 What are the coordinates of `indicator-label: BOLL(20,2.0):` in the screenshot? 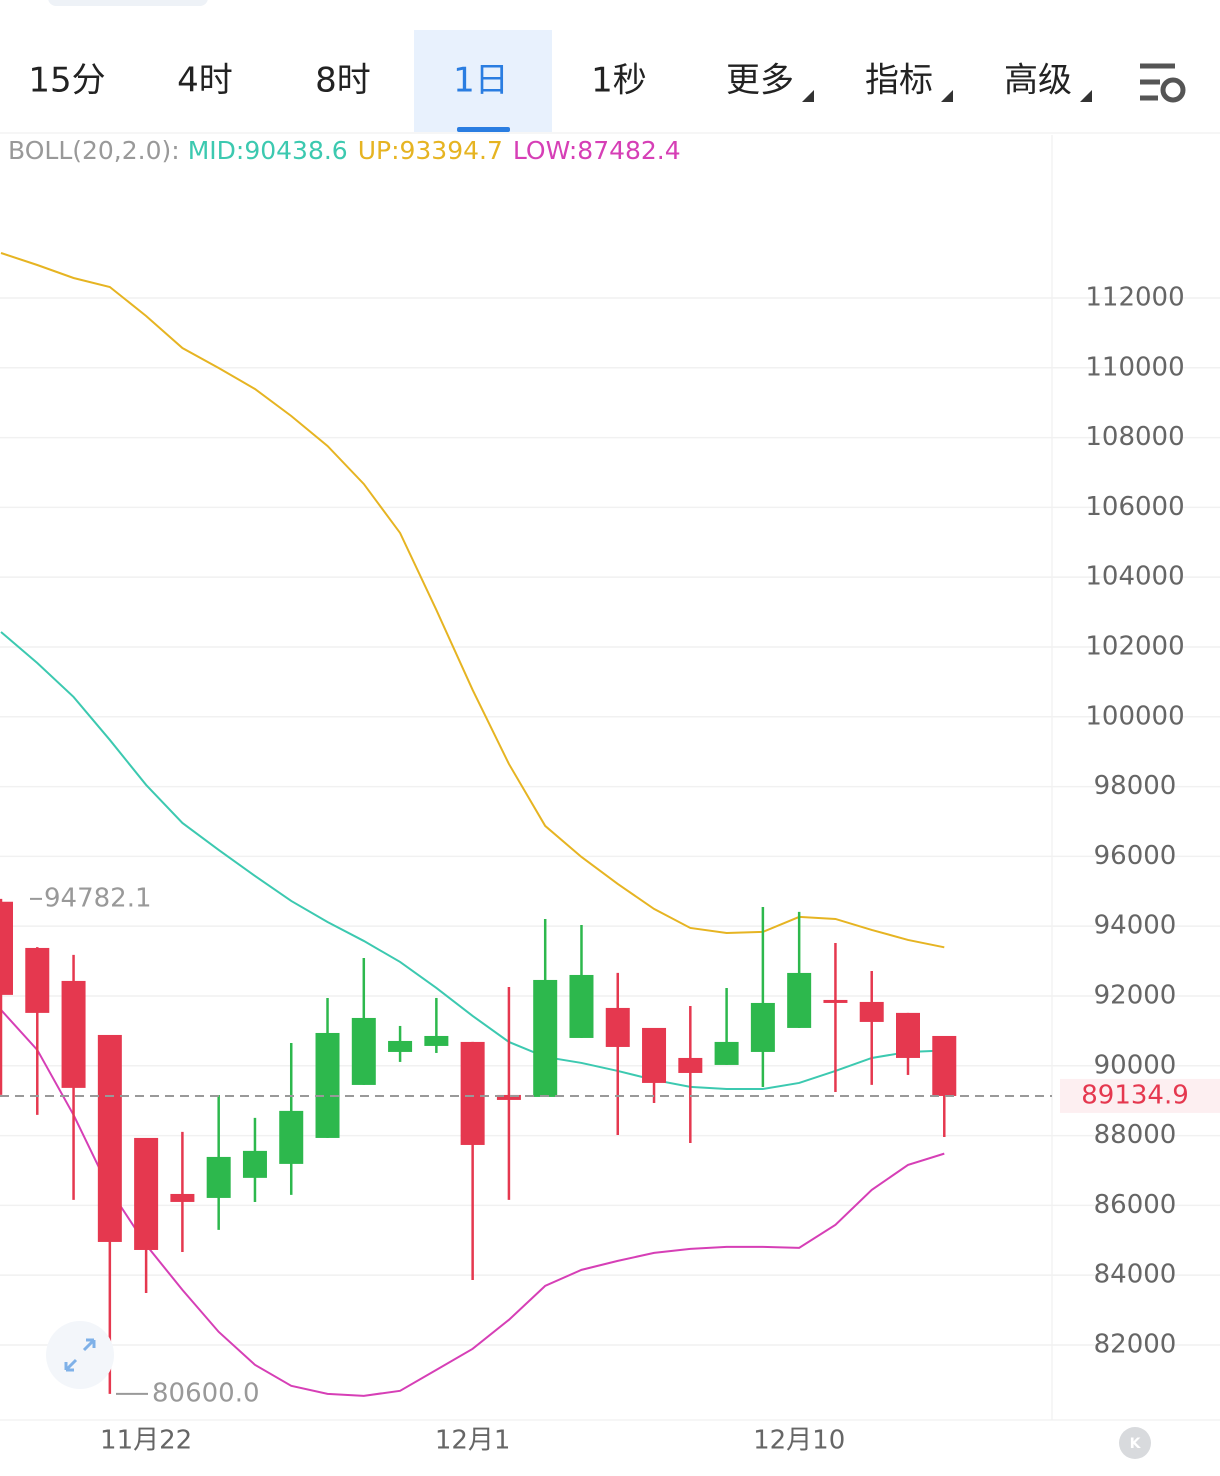 It's located at (94, 150).